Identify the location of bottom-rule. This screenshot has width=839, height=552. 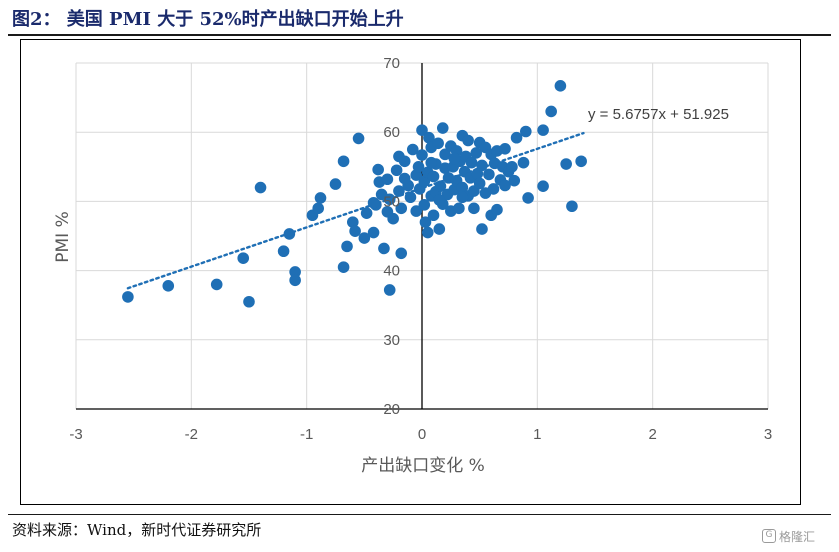
(419, 514).